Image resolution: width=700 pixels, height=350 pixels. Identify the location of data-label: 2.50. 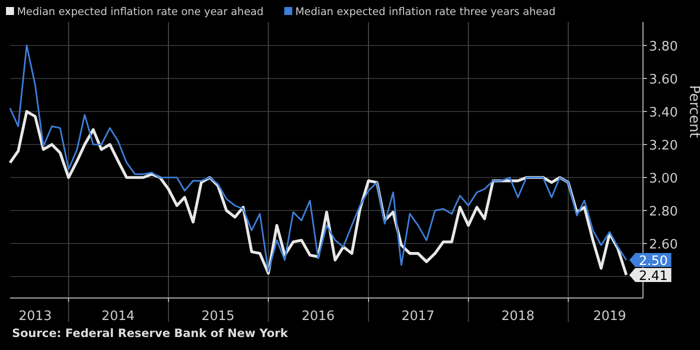
(653, 262).